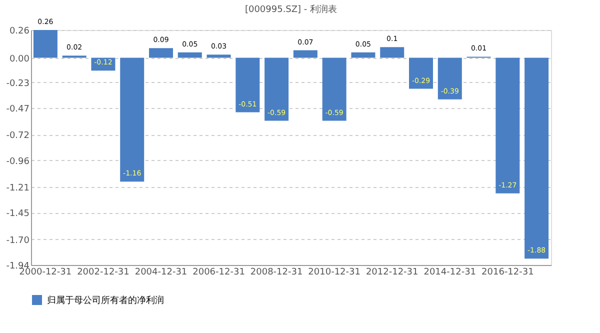 The height and width of the screenshot is (333, 600). I want to click on x-tick-label: 2014-12-31, so click(450, 273).